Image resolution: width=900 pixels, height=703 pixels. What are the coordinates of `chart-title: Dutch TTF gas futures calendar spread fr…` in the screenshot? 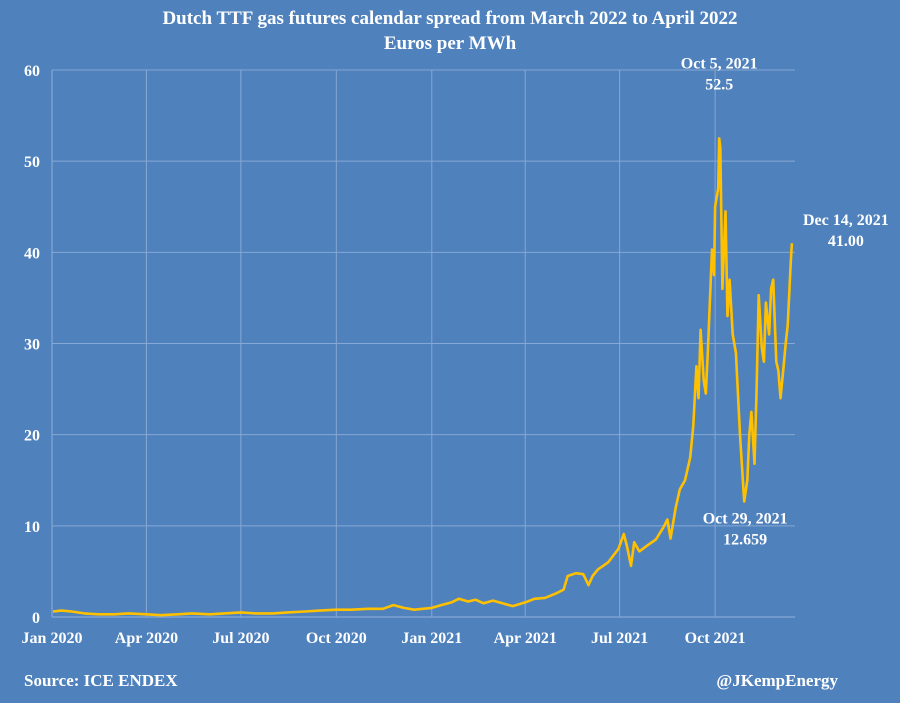 It's located at (450, 18).